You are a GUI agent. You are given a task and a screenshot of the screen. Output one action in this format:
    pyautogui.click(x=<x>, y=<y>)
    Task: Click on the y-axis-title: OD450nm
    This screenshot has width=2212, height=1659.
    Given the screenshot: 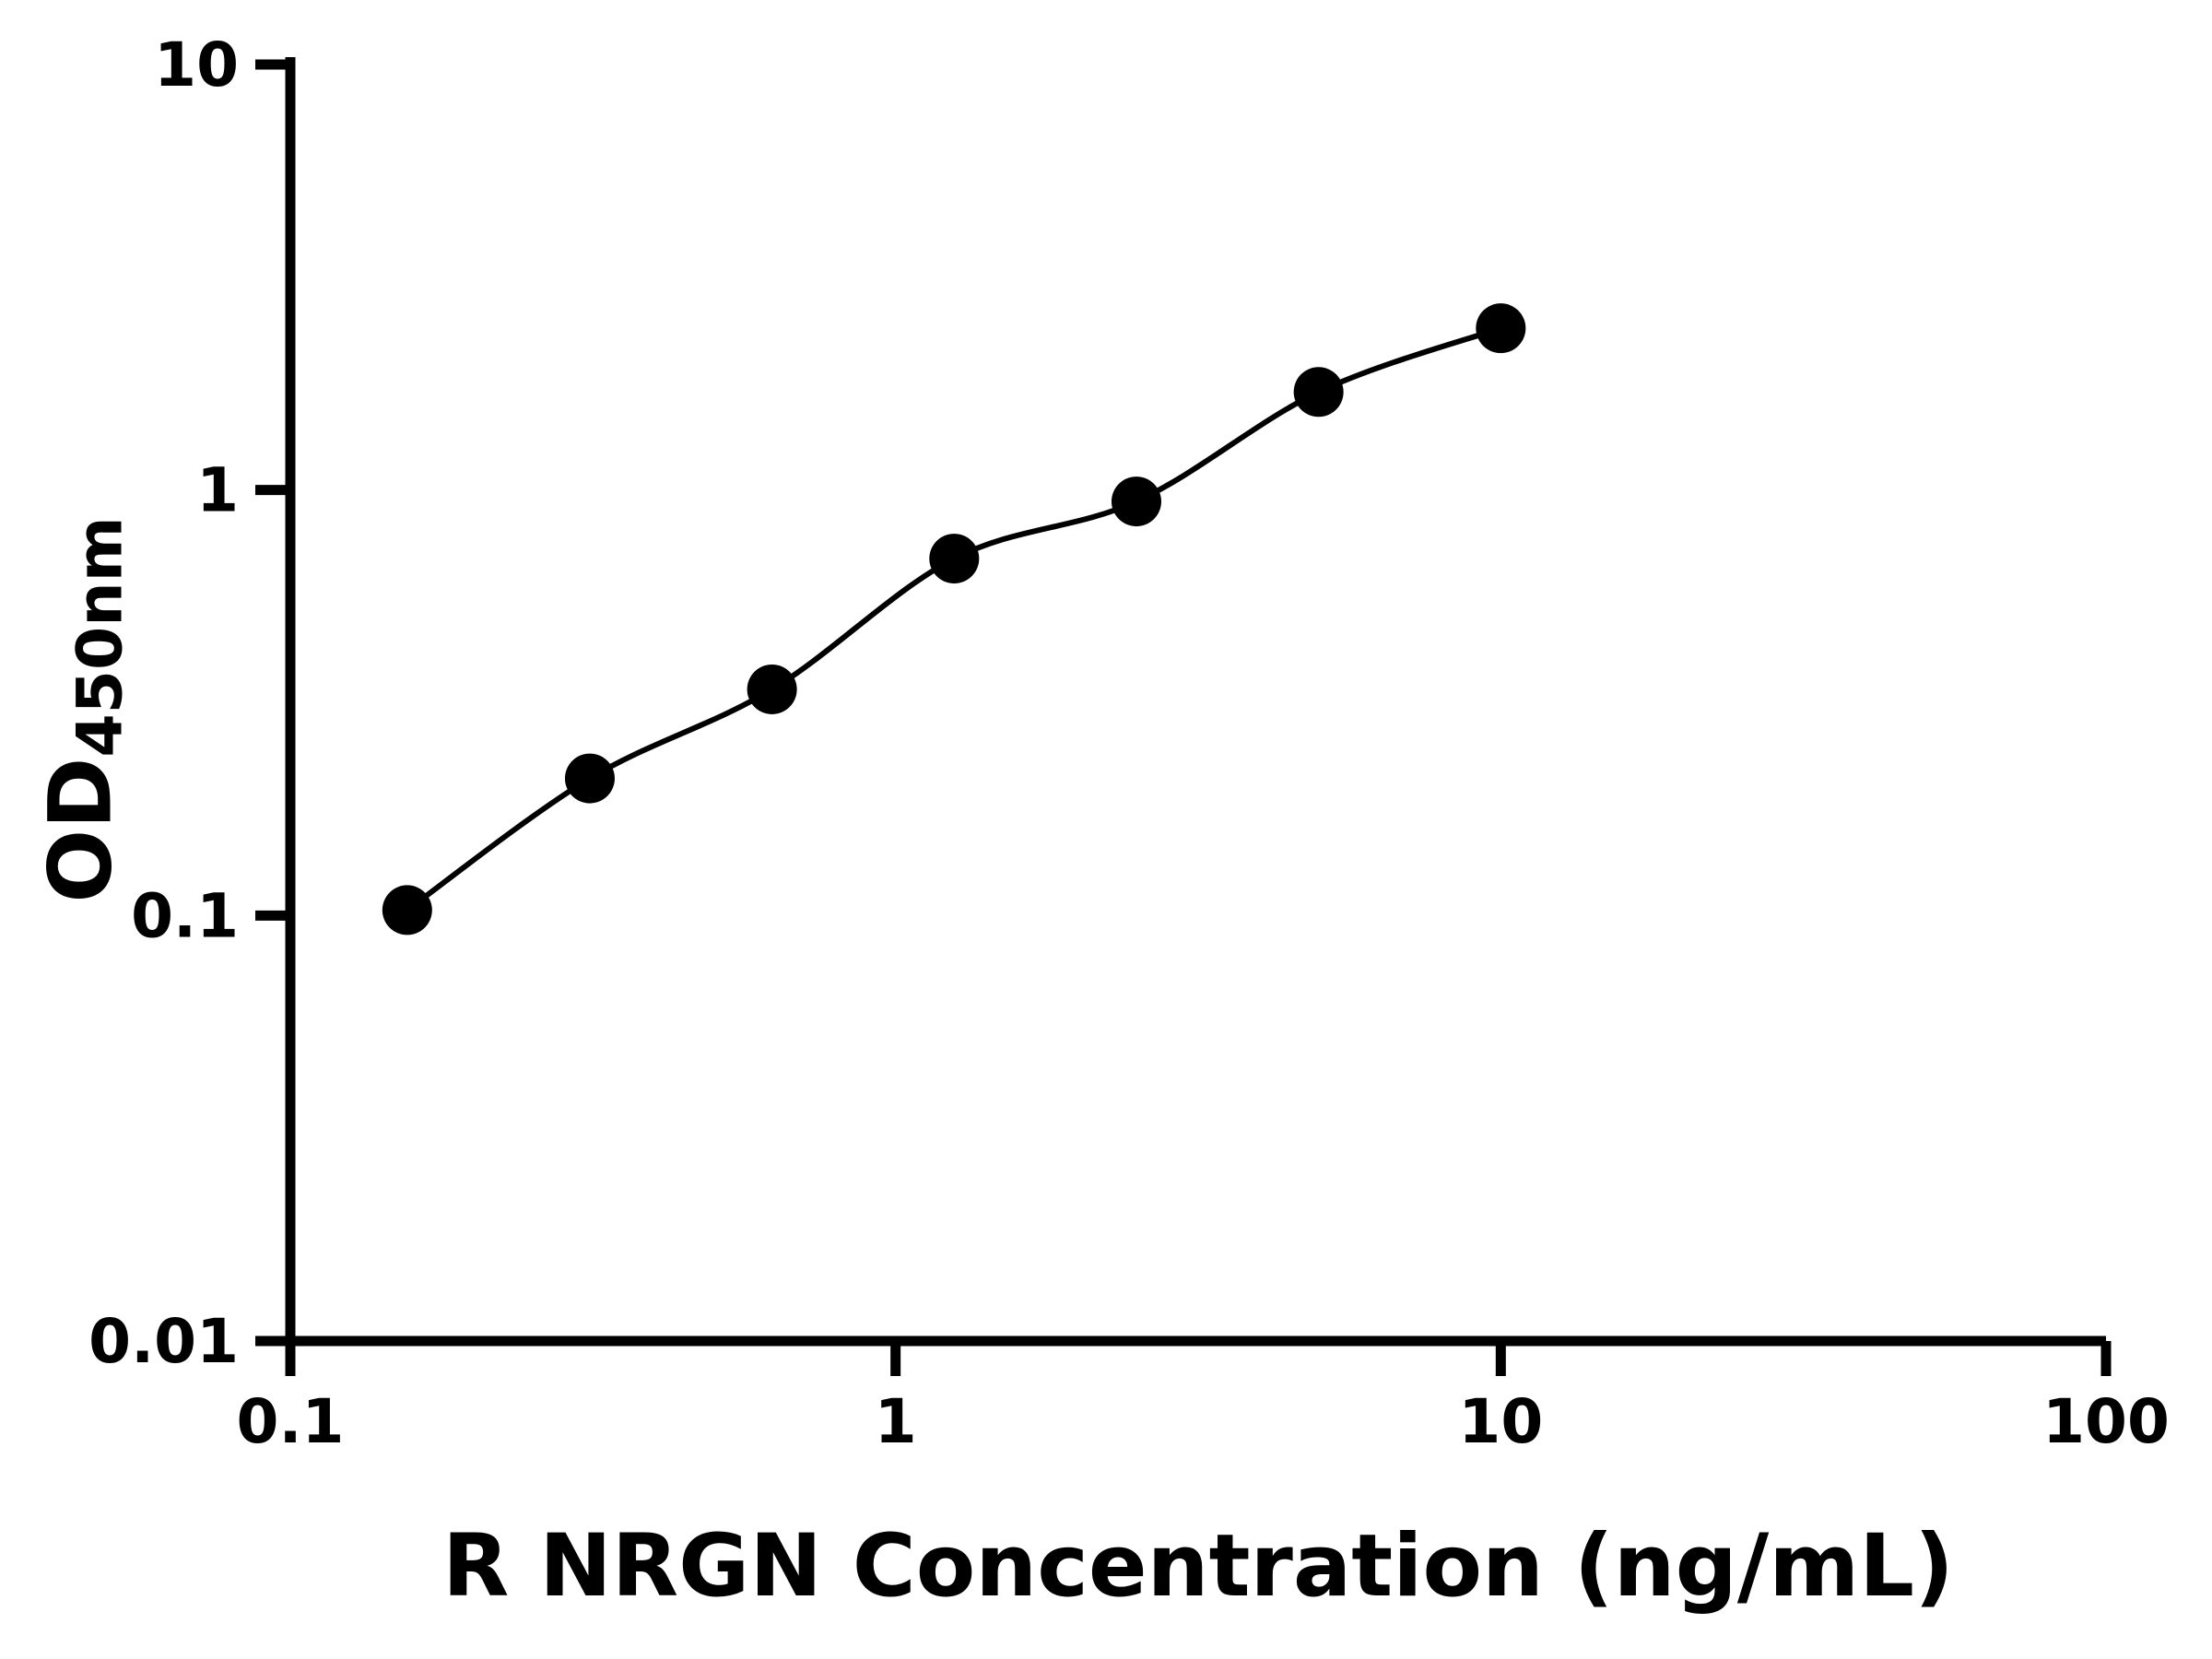 What is the action you would take?
    pyautogui.click(x=83, y=709)
    